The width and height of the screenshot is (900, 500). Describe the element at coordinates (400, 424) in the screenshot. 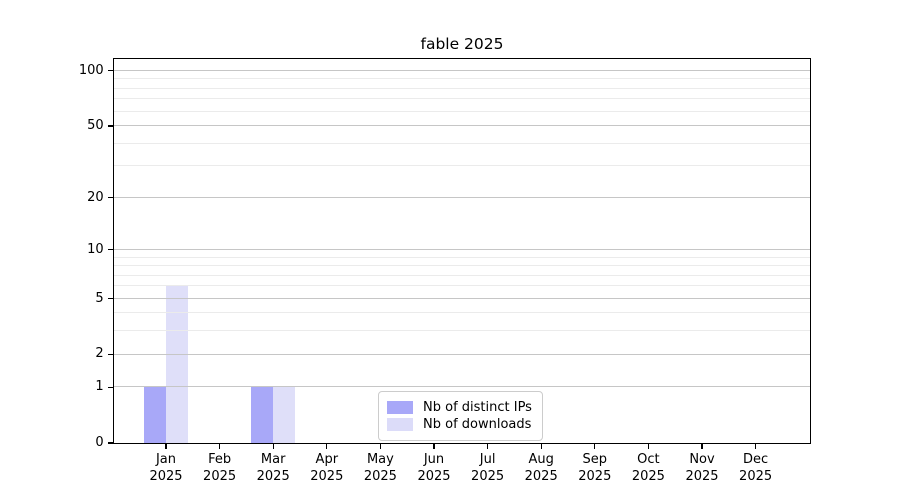

I see `downloads-swatch-icon` at that location.